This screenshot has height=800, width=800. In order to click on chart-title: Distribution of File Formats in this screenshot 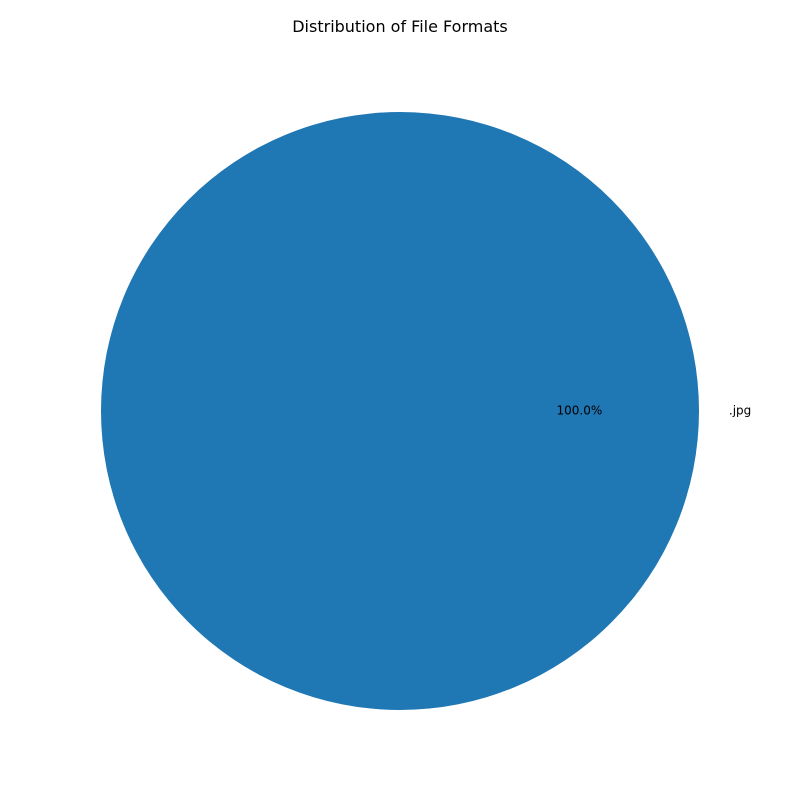, I will do `click(400, 26)`.